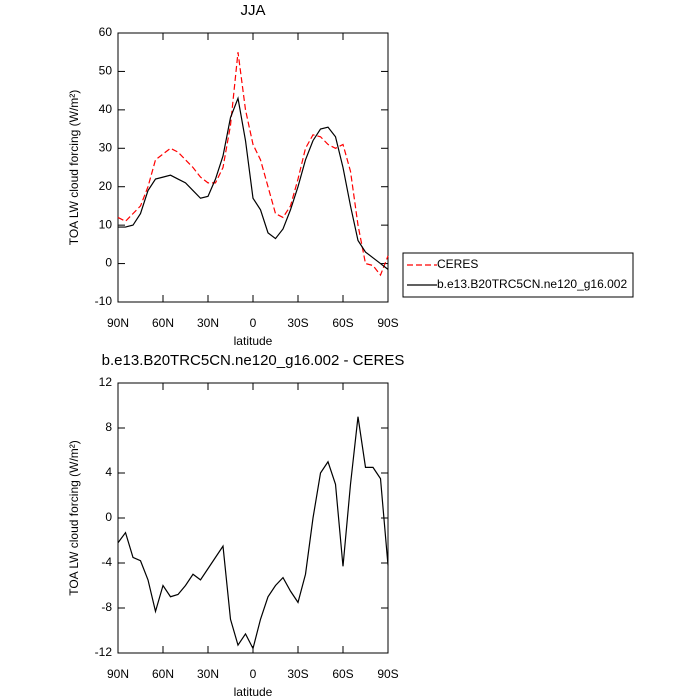 This screenshot has width=700, height=700. I want to click on y-tick-label: 50, so click(106, 71).